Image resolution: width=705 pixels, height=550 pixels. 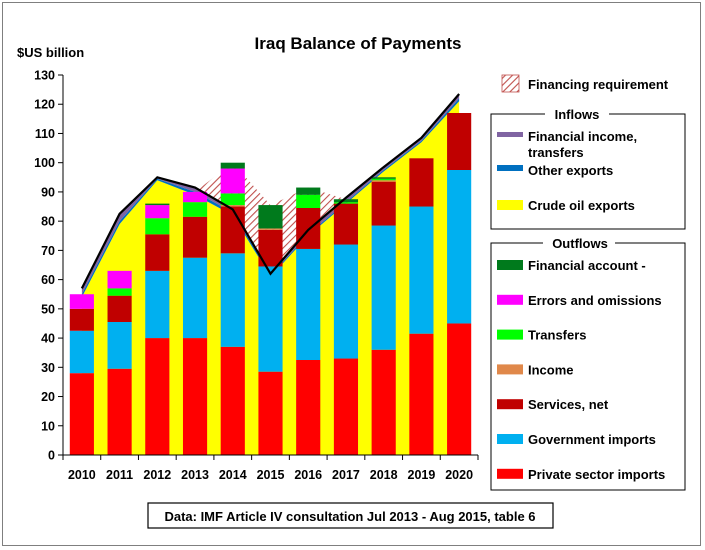 I want to click on legend-outflows-header-bg, so click(x=579, y=243).